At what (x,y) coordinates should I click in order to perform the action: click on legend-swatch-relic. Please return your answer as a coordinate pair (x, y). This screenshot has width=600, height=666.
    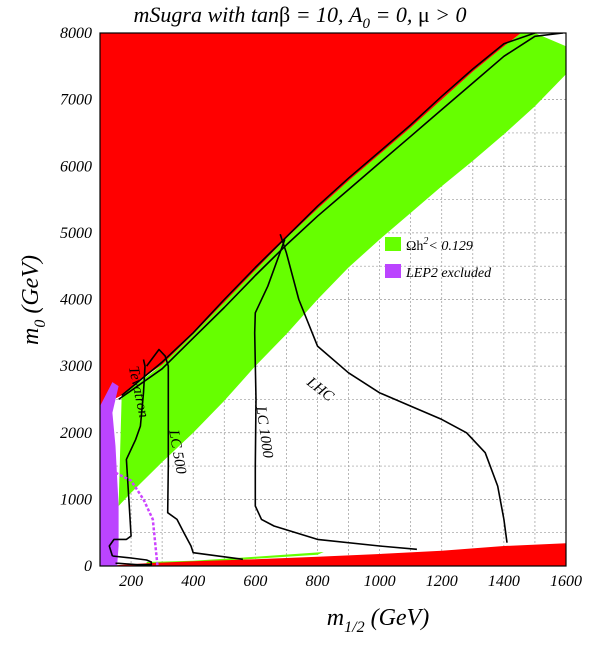
    Looking at the image, I should click on (393, 244).